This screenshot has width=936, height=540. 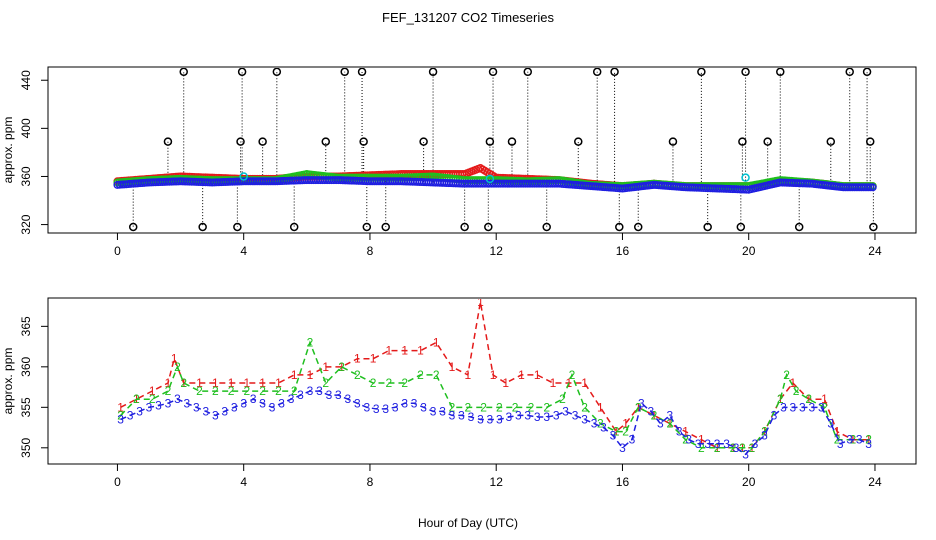 What do you see at coordinates (243, 176) in the screenshot?
I see `series-4-point` at bounding box center [243, 176].